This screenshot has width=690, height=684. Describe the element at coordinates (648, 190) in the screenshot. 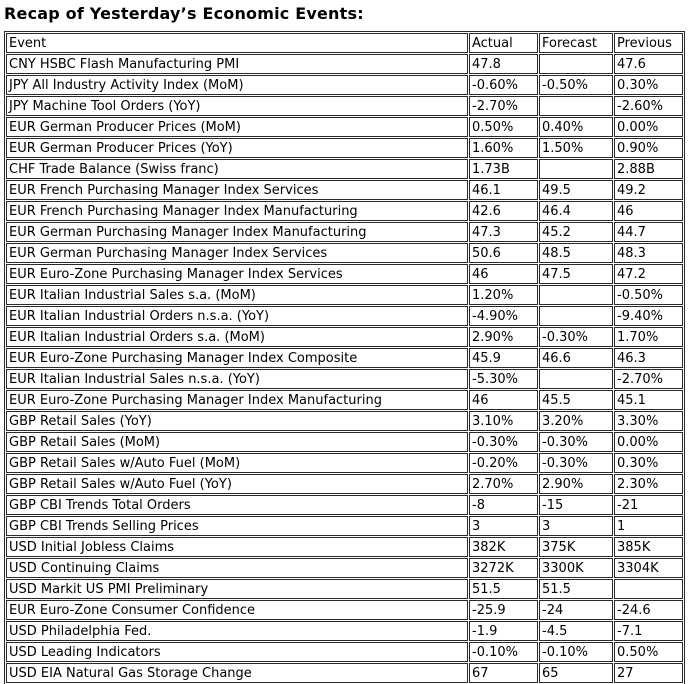

I see `cell-previous: 49.2` at that location.